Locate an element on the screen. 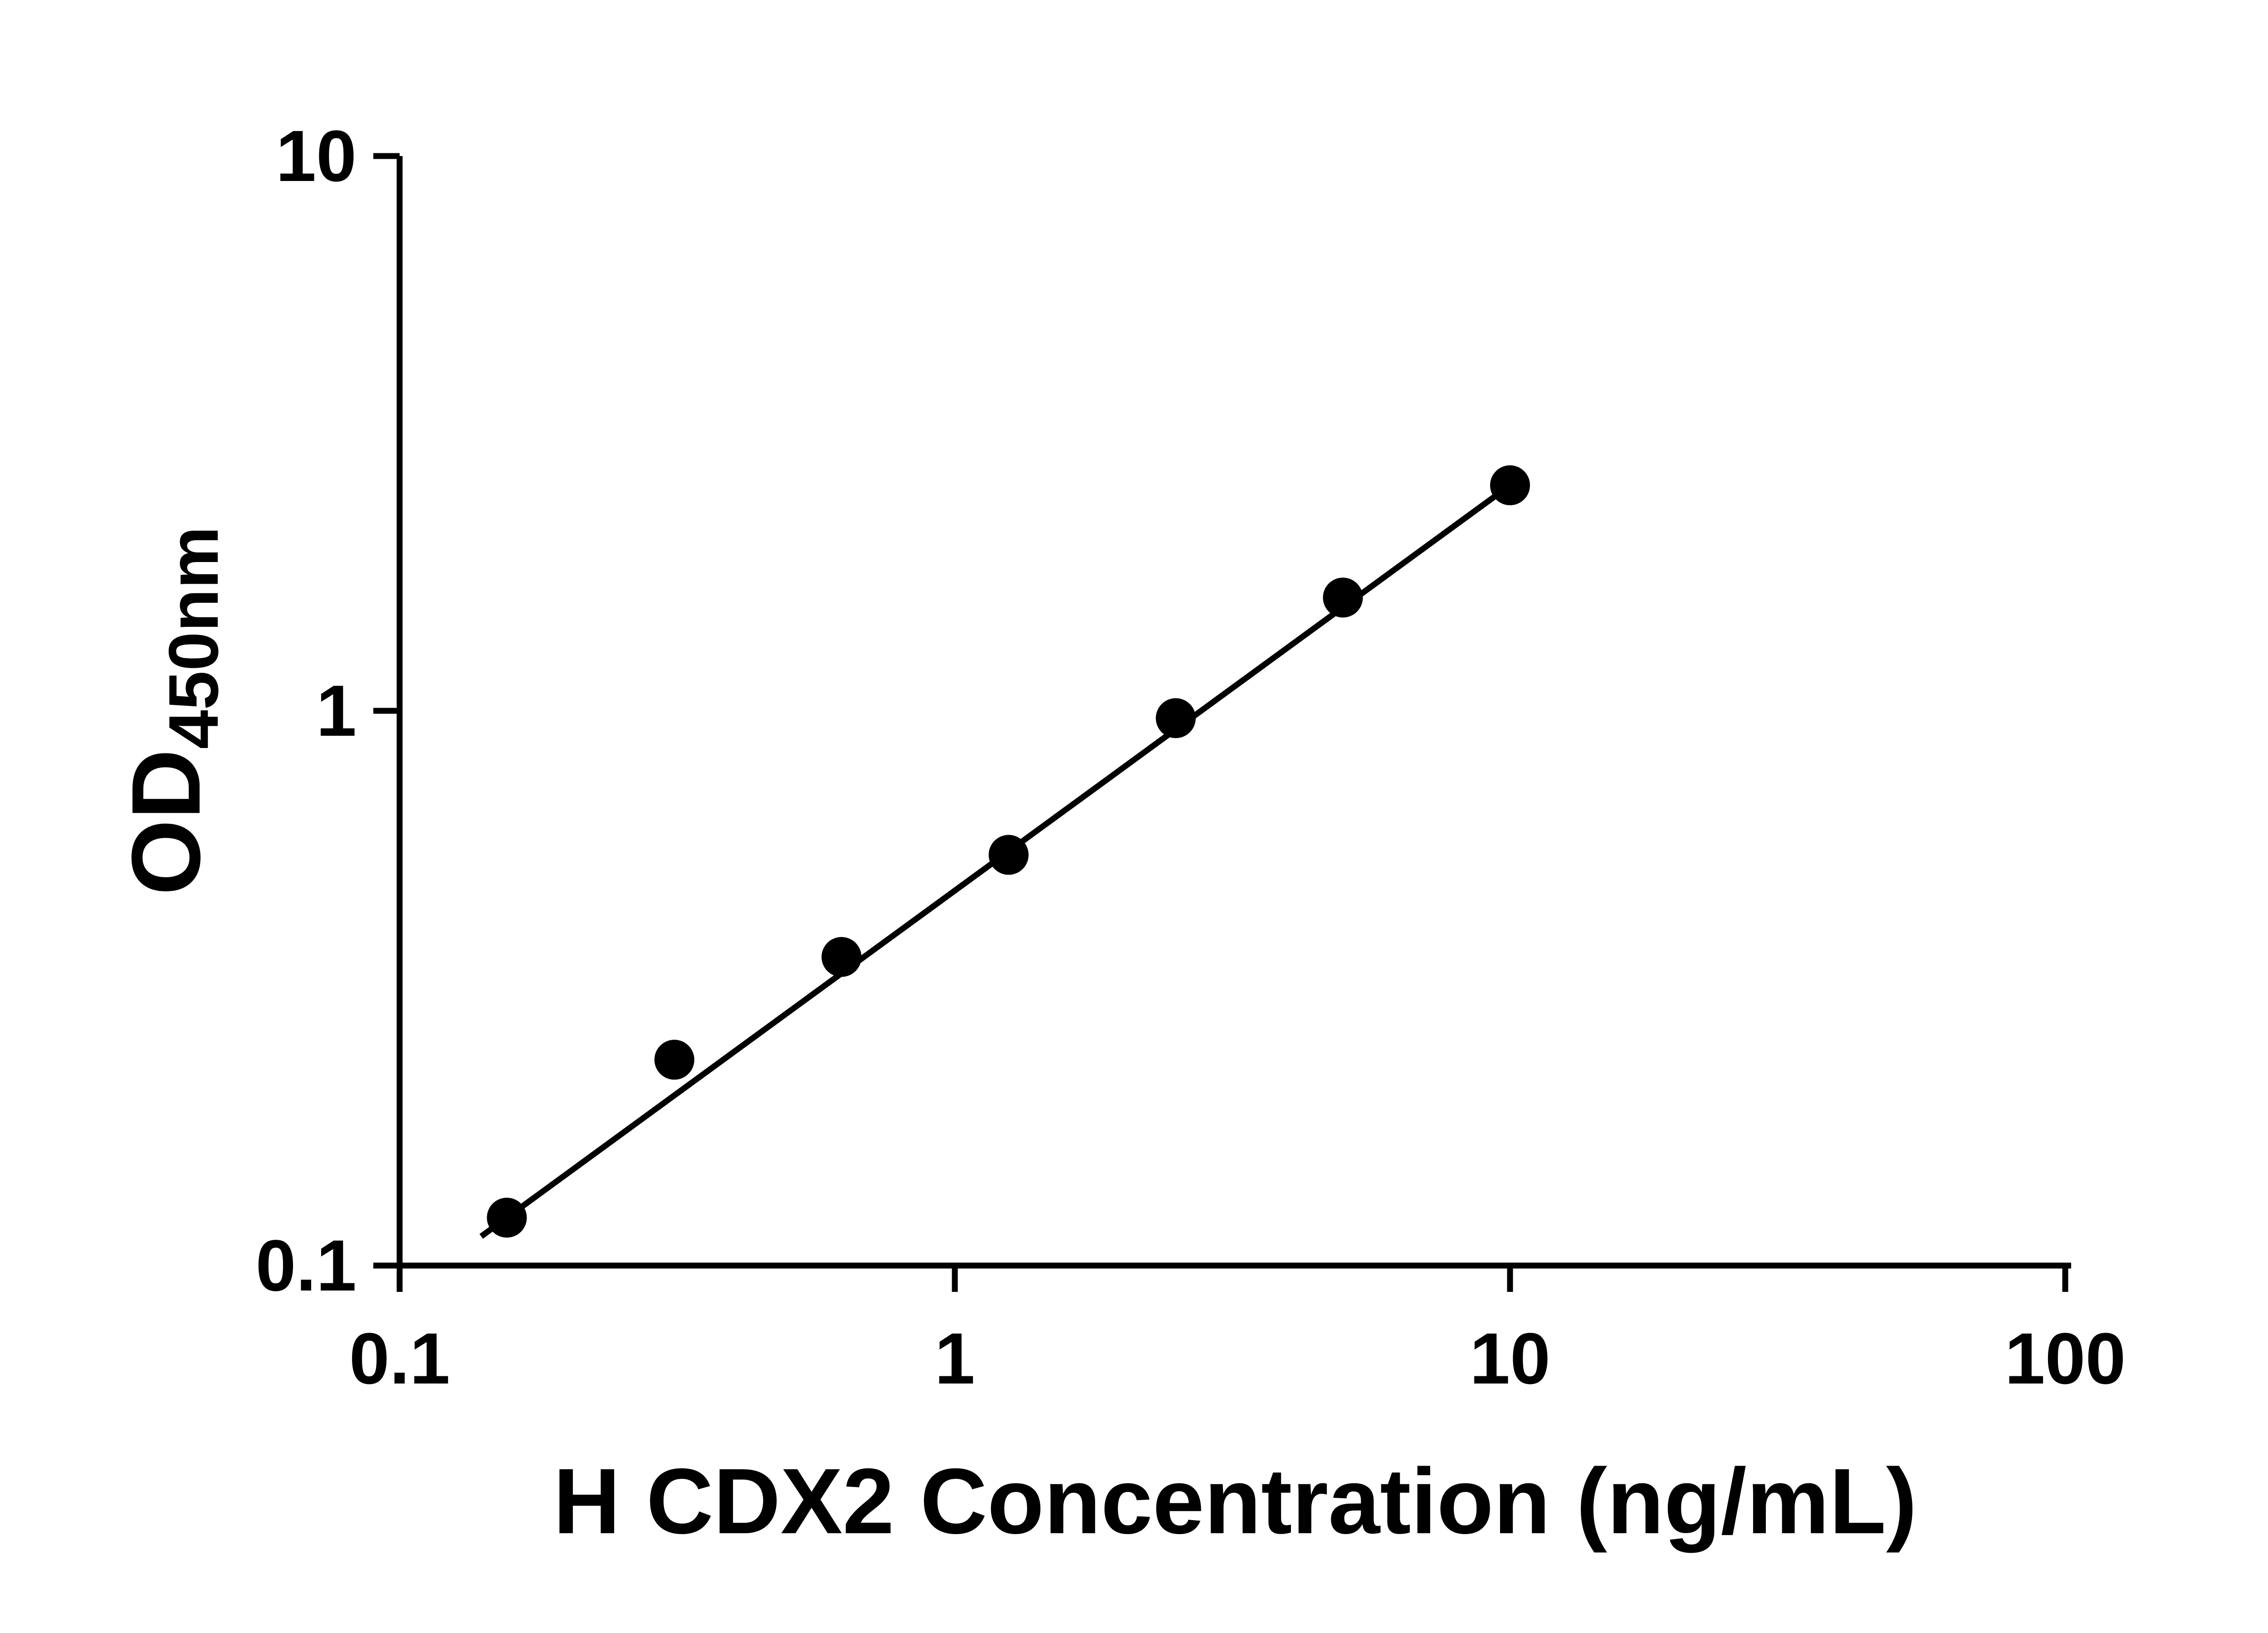  y-axis-title: OD450nm is located at coordinates (172, 710).